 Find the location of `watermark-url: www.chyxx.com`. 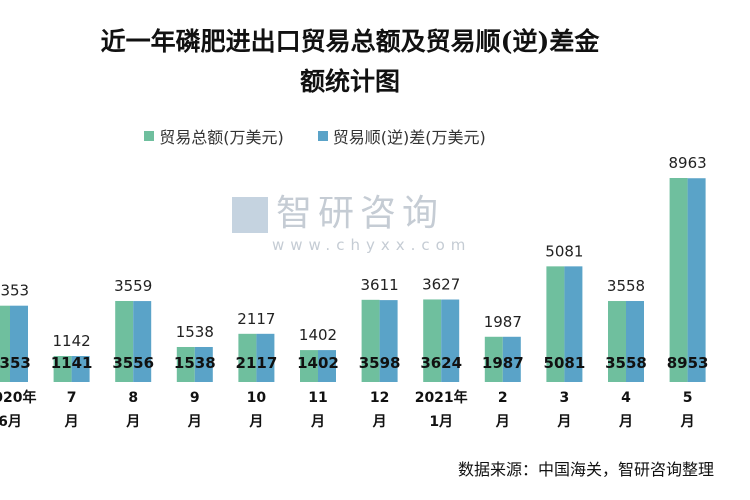

watermark-url: www.chyxx.com is located at coordinates (372, 245).